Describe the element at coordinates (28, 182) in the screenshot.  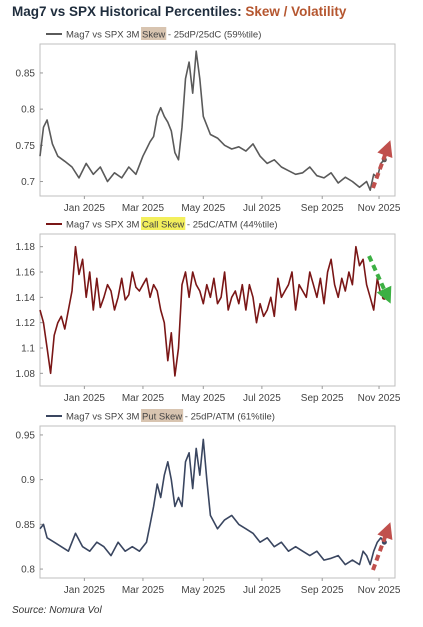
I see `y-tick-label: 0.7` at that location.